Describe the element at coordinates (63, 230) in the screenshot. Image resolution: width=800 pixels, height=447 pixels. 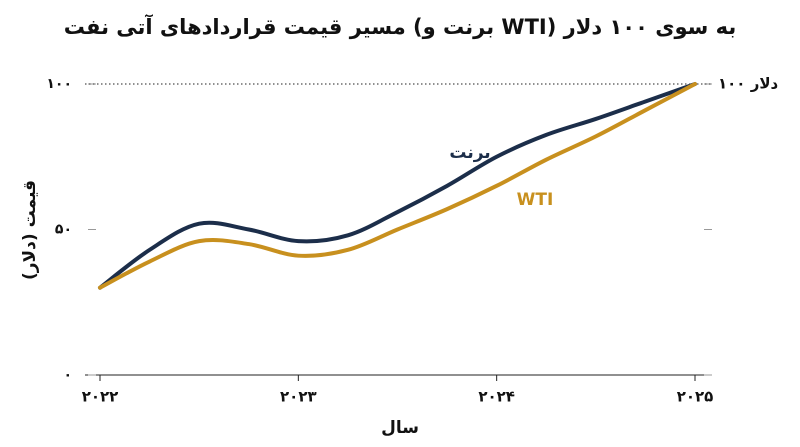
I see `y-tick-label: ۵۰` at that location.